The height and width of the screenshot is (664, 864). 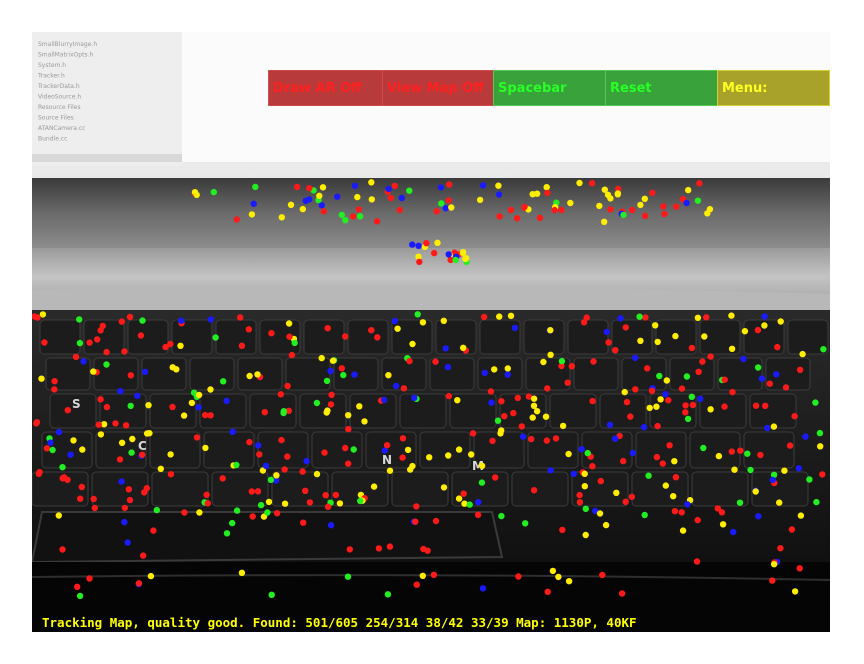 I want to click on spacebar-button: Spacebar, so click(x=549, y=88).